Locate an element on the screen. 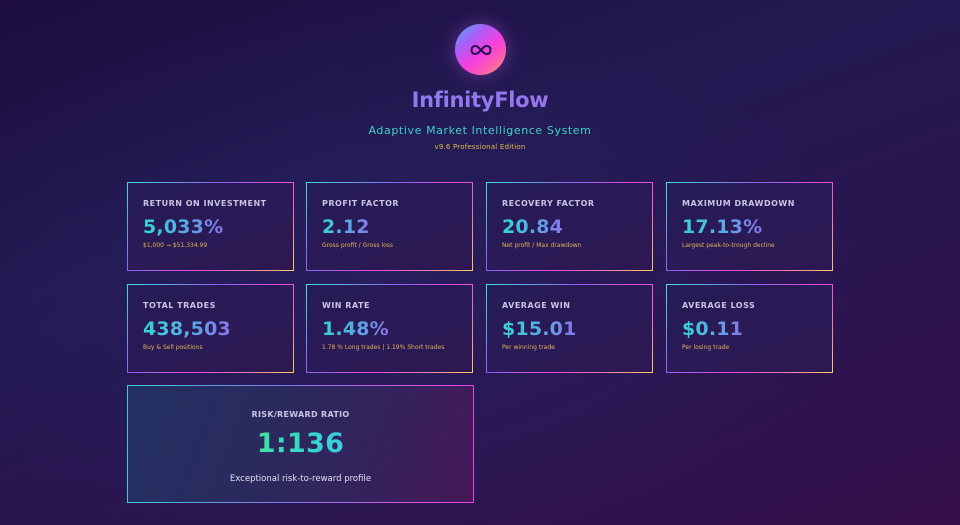 The image size is (960, 525). metric-value: 438,503 is located at coordinates (187, 329).